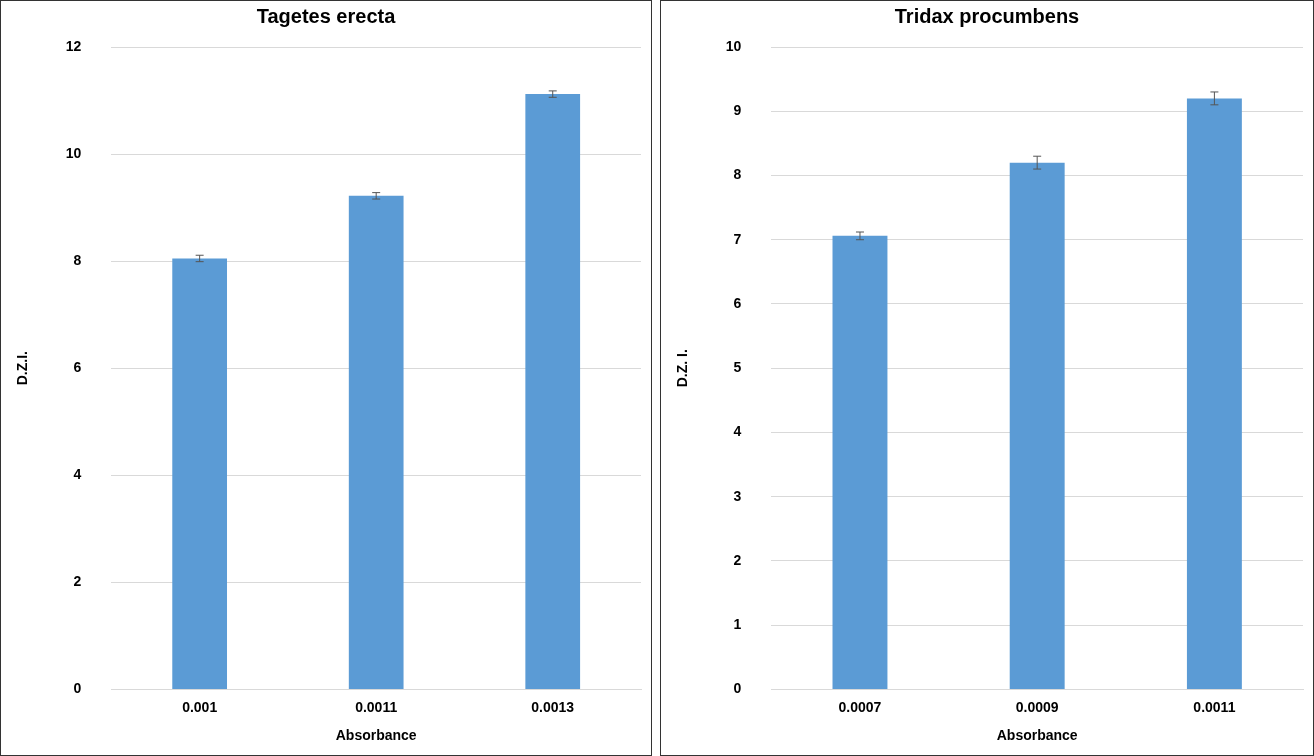 Image resolution: width=1314 pixels, height=756 pixels. What do you see at coordinates (737, 367) in the screenshot?
I see `y-tick-label: 5` at bounding box center [737, 367].